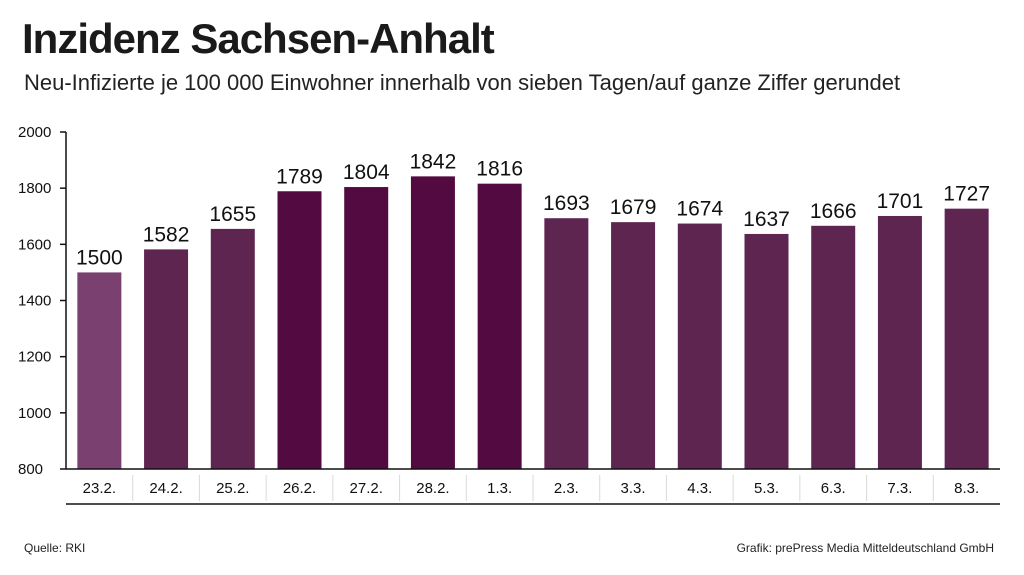 The image size is (1024, 575). I want to click on bar-value-label: 1500, so click(99, 257).